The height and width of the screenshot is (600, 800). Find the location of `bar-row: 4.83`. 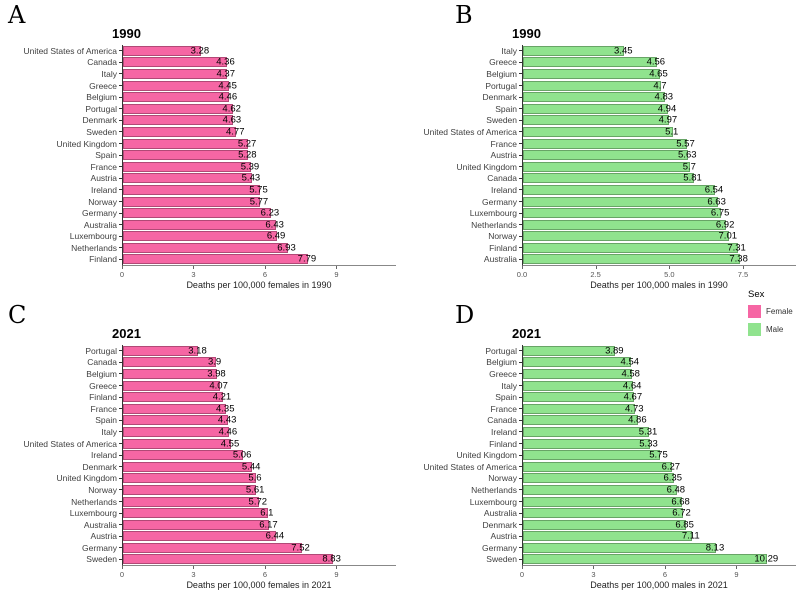

bar-row: 4.83 is located at coordinates (659, 97).